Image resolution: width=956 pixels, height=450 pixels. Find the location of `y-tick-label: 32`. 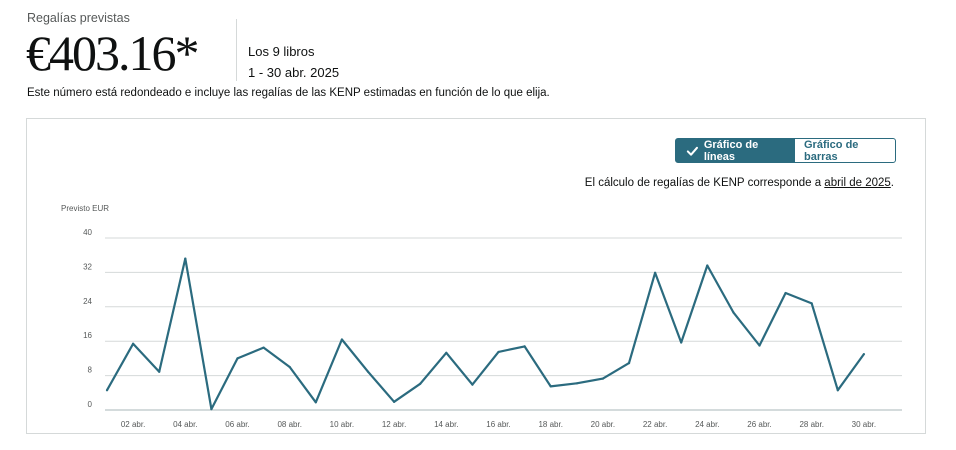

y-tick-label: 32 is located at coordinates (87, 266).